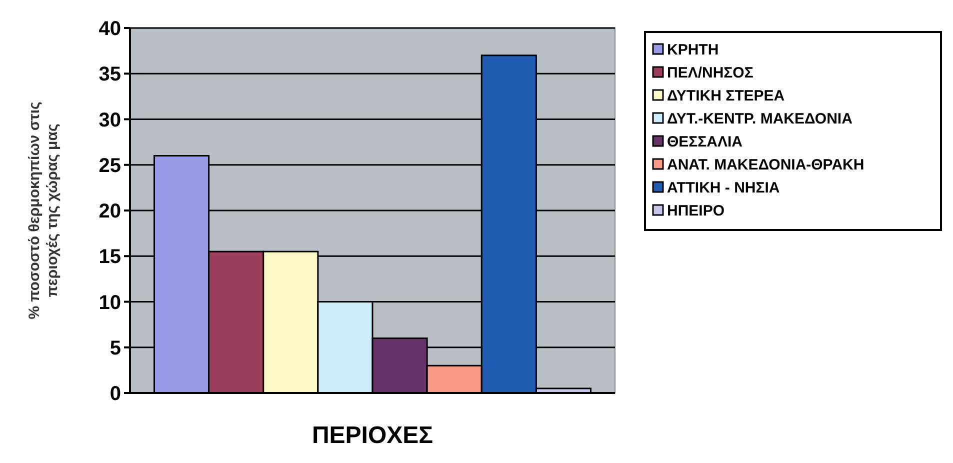  Describe the element at coordinates (115, 348) in the screenshot. I see `y-tick-label: 5` at that location.